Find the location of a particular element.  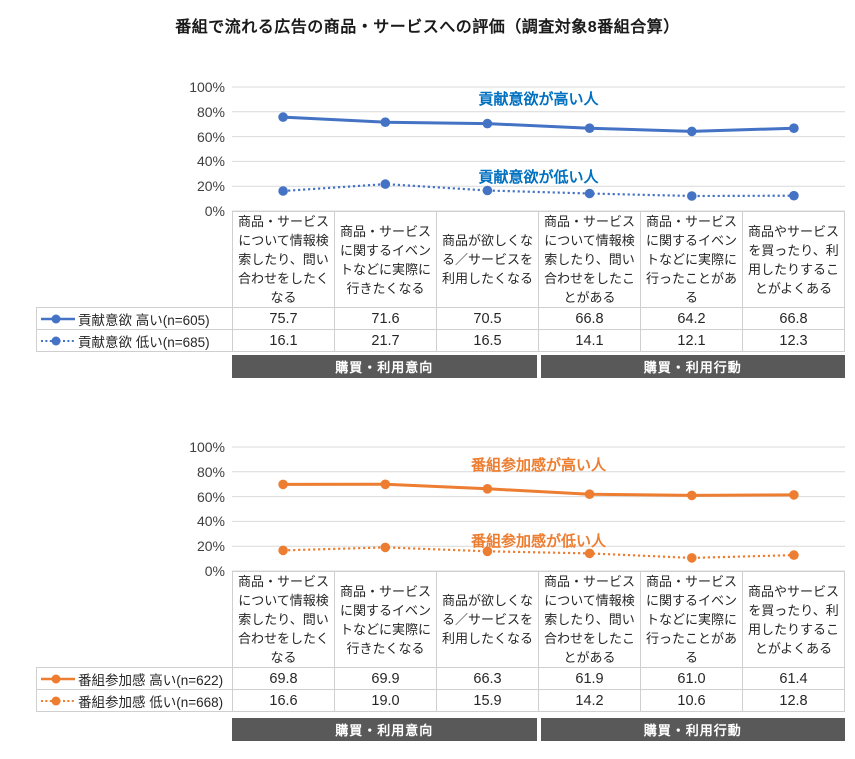

chart-plot-area is located at coordinates (538, 509).